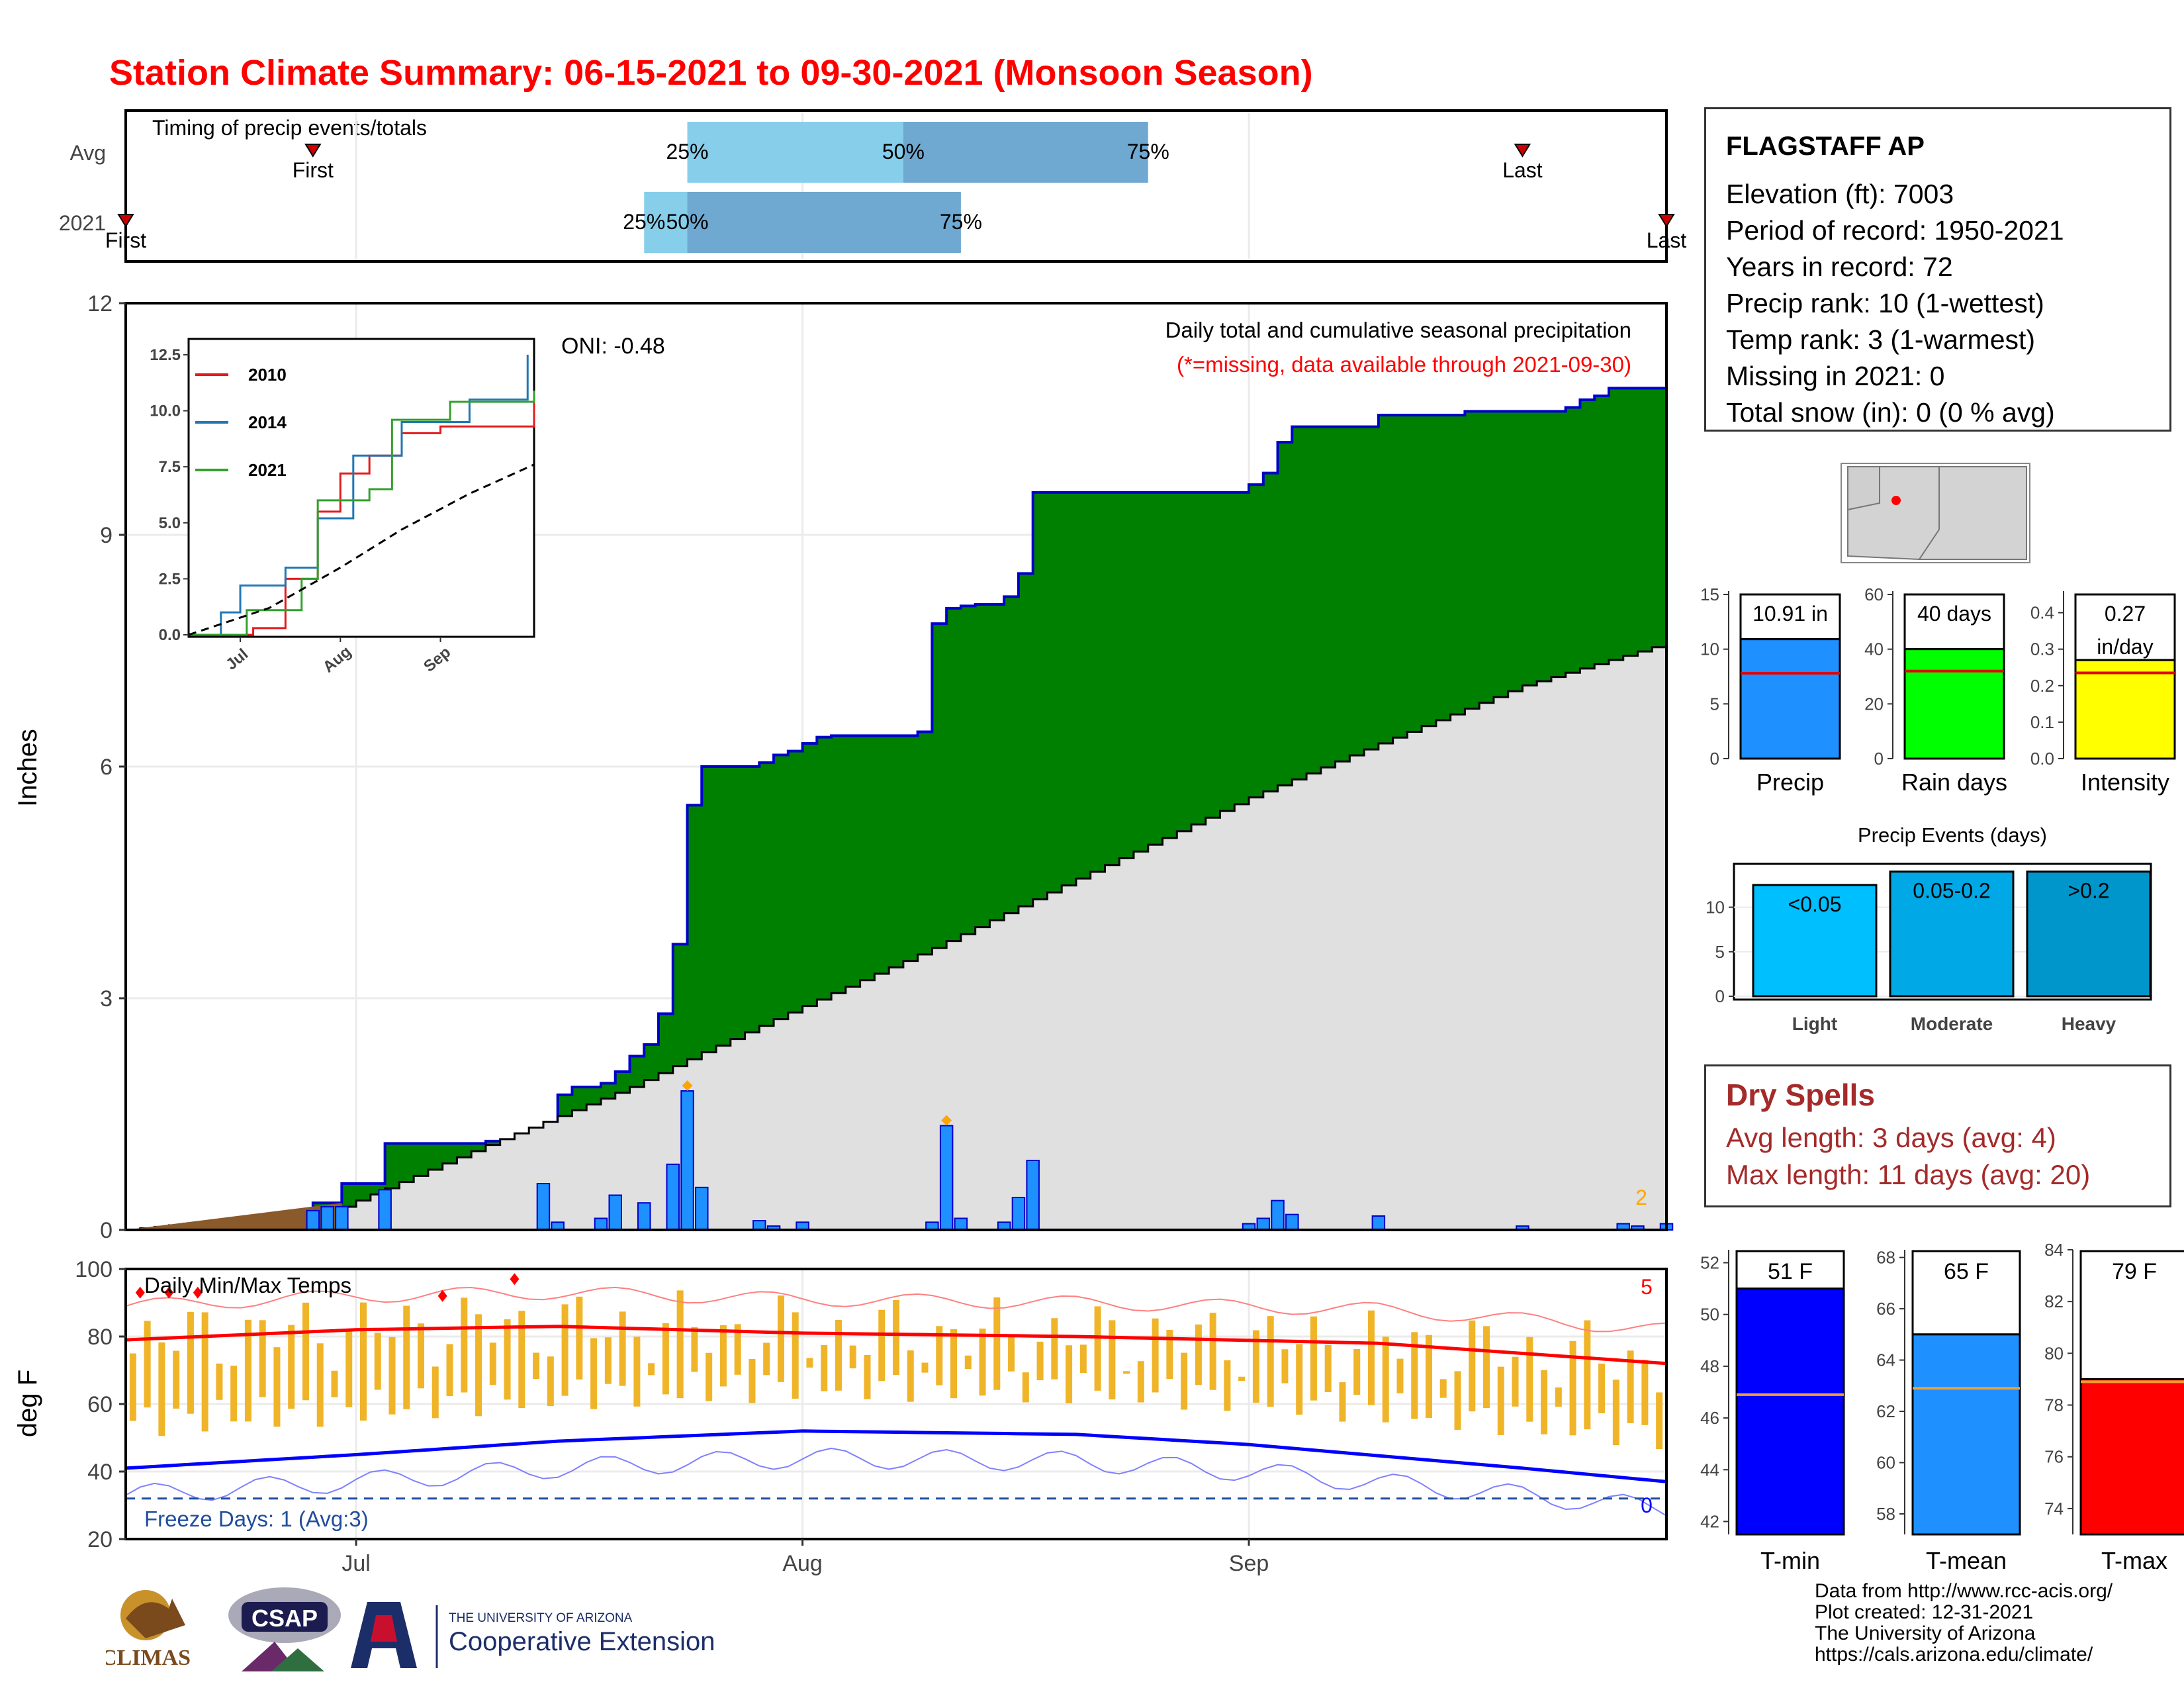  I want to click on raindays-summary-tick-label: 20, so click(1874, 704).